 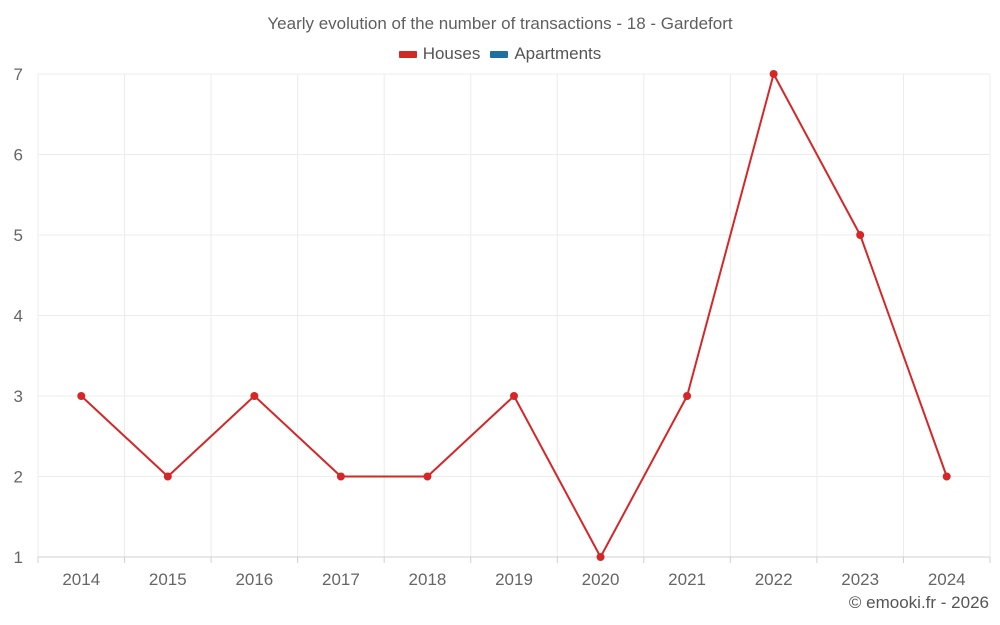 What do you see at coordinates (687, 579) in the screenshot?
I see `x-tick-label: 2021` at bounding box center [687, 579].